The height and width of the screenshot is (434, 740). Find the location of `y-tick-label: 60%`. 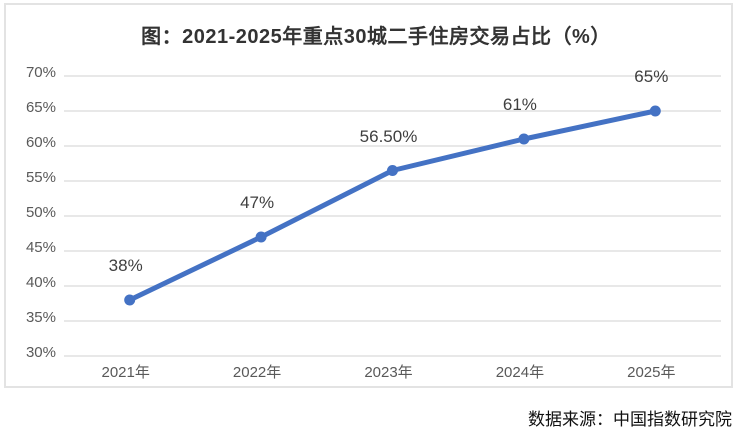

y-tick-label: 60% is located at coordinates (40, 142).